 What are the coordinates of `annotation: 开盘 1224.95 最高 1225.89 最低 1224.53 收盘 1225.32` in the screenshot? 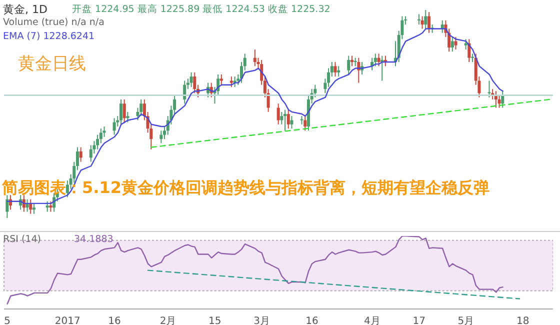 It's located at (201, 9).